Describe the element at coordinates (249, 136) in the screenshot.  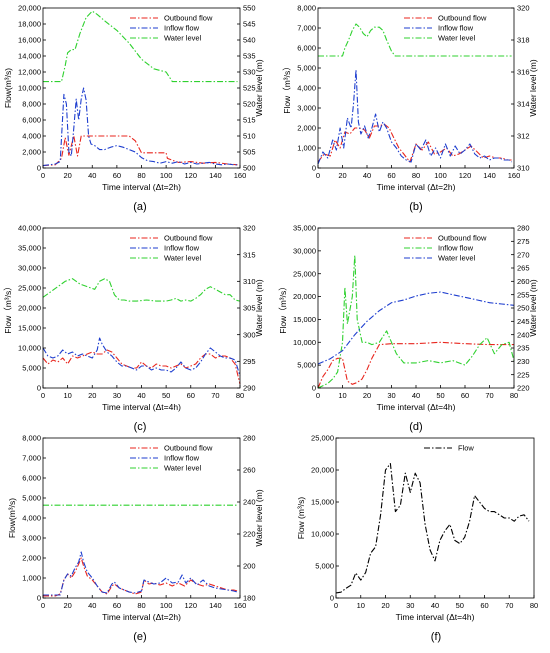
I see `y-tick-label-right: 510` at that location.